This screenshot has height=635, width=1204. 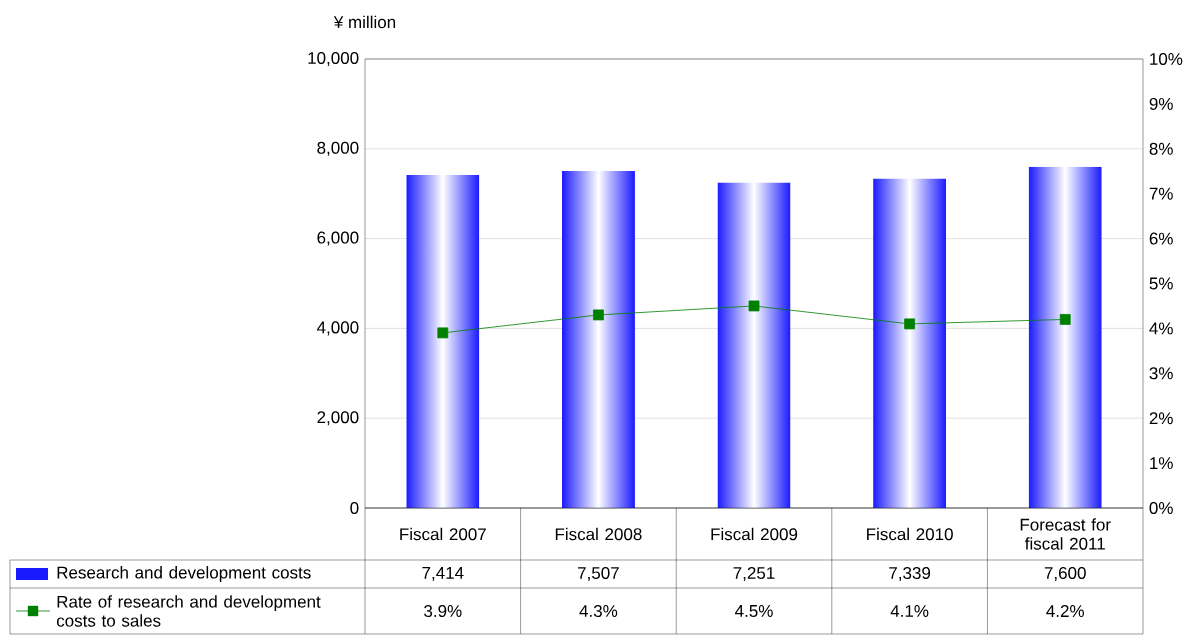 I want to click on y-tick-label: 0, so click(x=354, y=508).